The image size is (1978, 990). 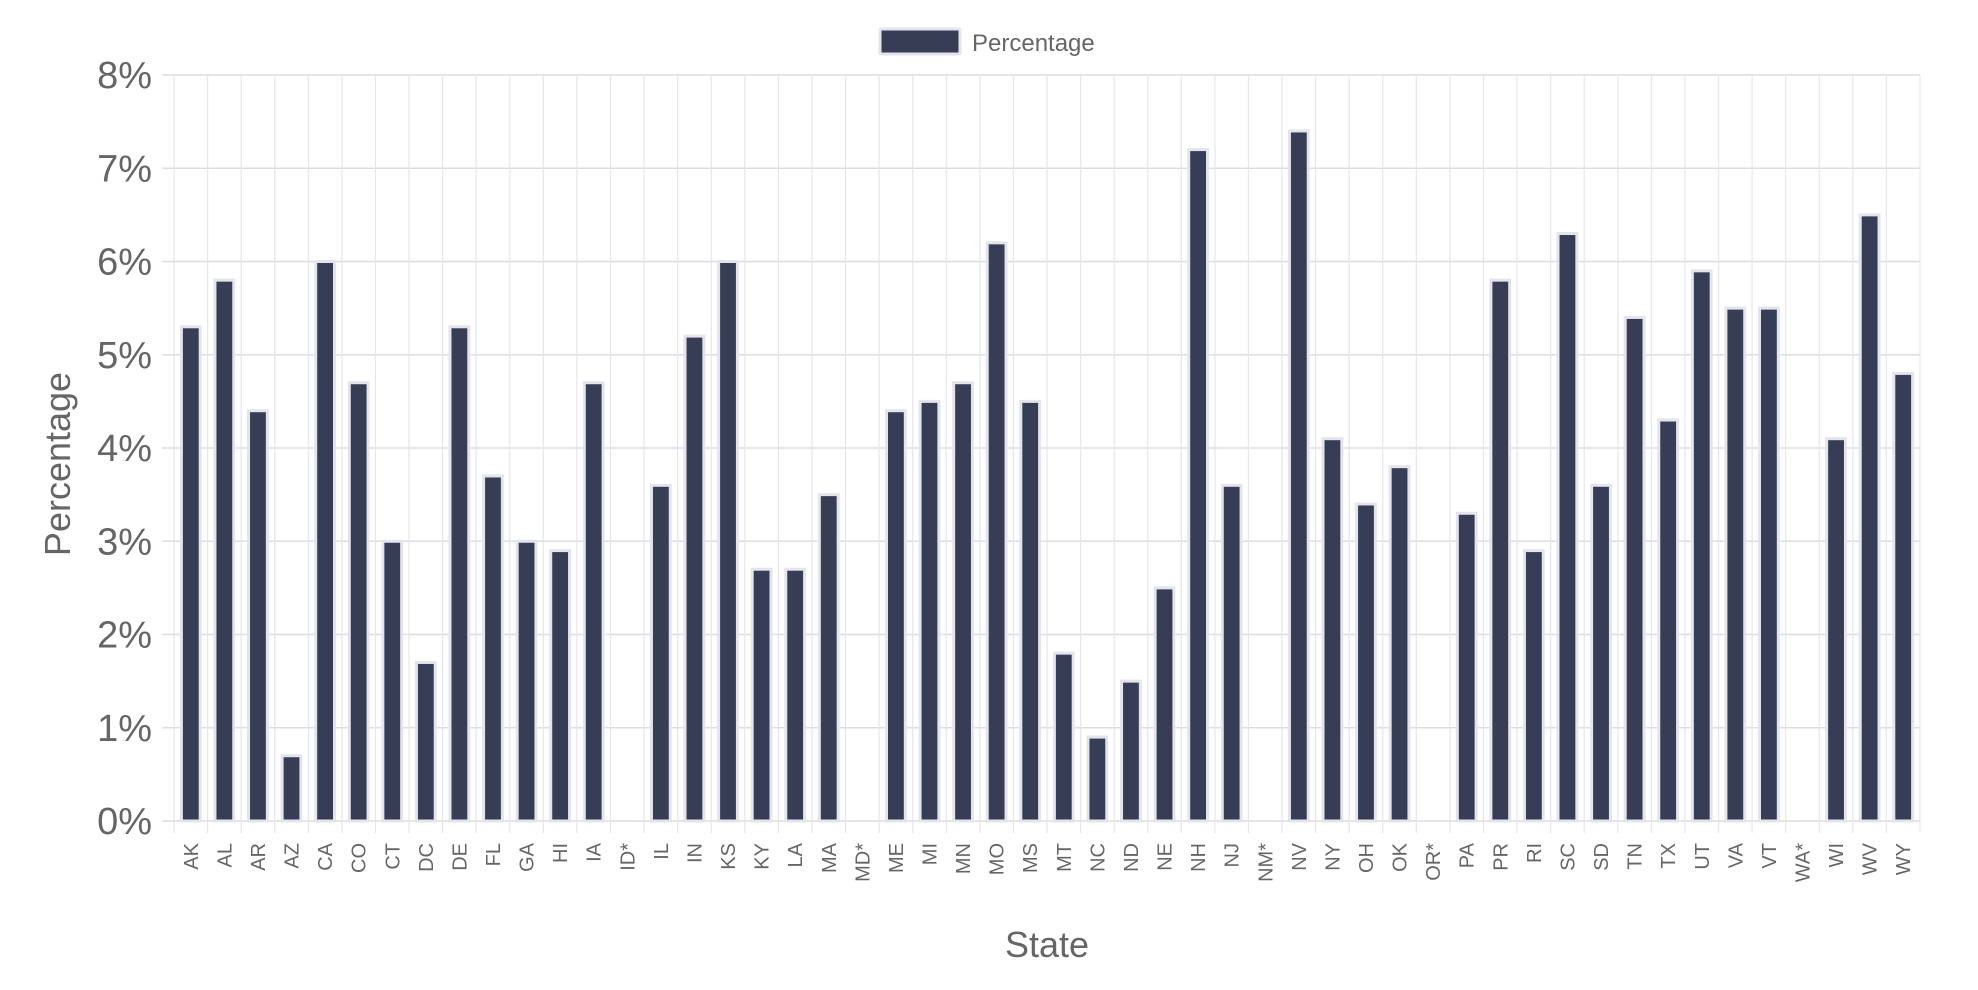 What do you see at coordinates (1904, 859) in the screenshot?
I see `x-tick-label: WY` at bounding box center [1904, 859].